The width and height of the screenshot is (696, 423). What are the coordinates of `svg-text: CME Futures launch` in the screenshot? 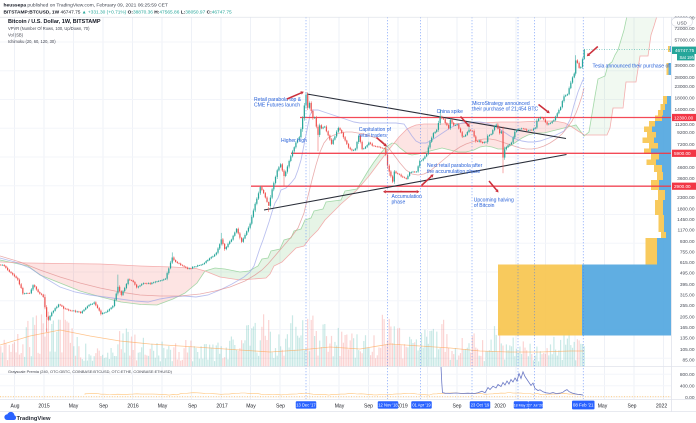 It's located at (277, 106).